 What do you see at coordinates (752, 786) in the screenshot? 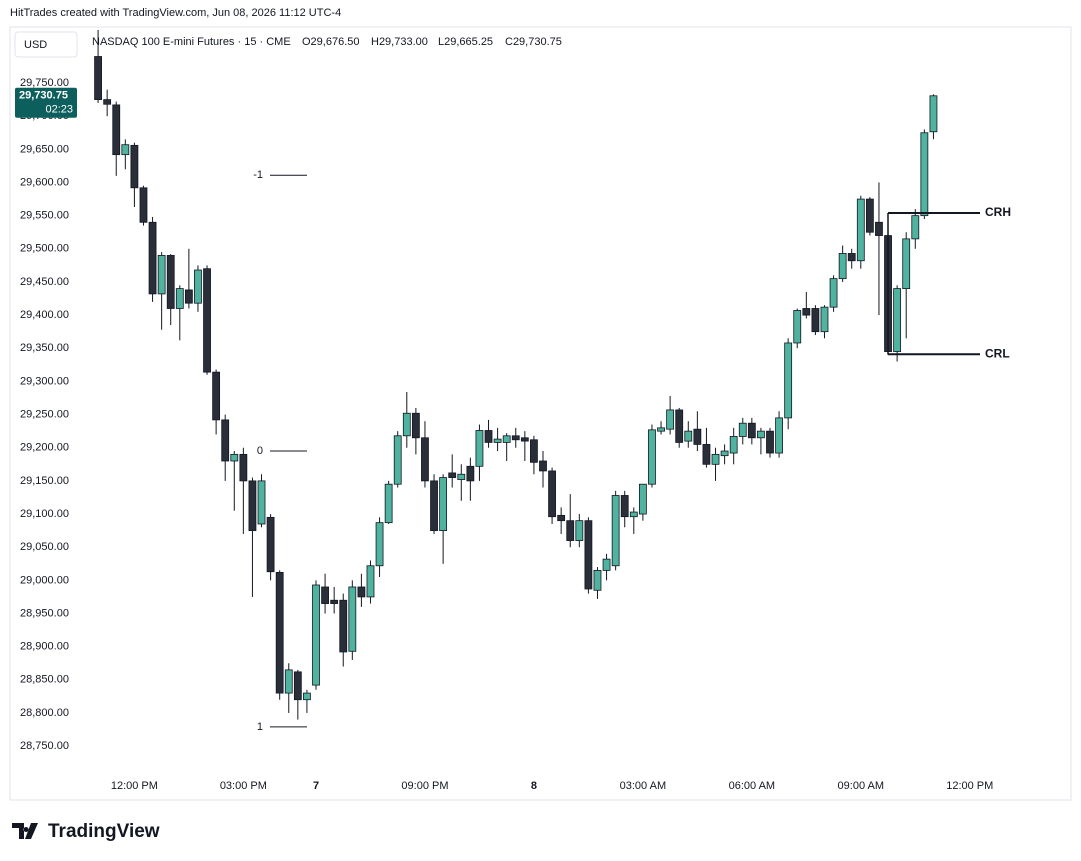
I see `x-tick-label: 06:00 AM` at bounding box center [752, 786].